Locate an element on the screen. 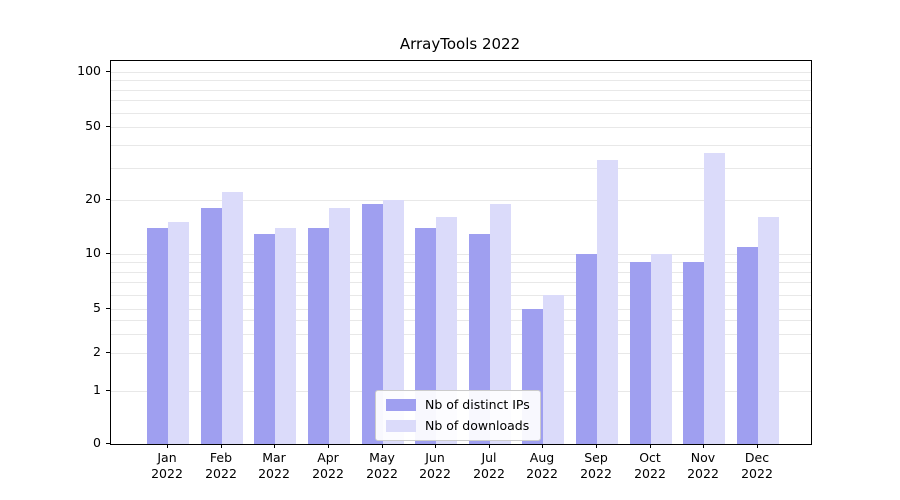 This screenshot has width=900, height=500. x-tick-label: Nov 2022 is located at coordinates (703, 466).